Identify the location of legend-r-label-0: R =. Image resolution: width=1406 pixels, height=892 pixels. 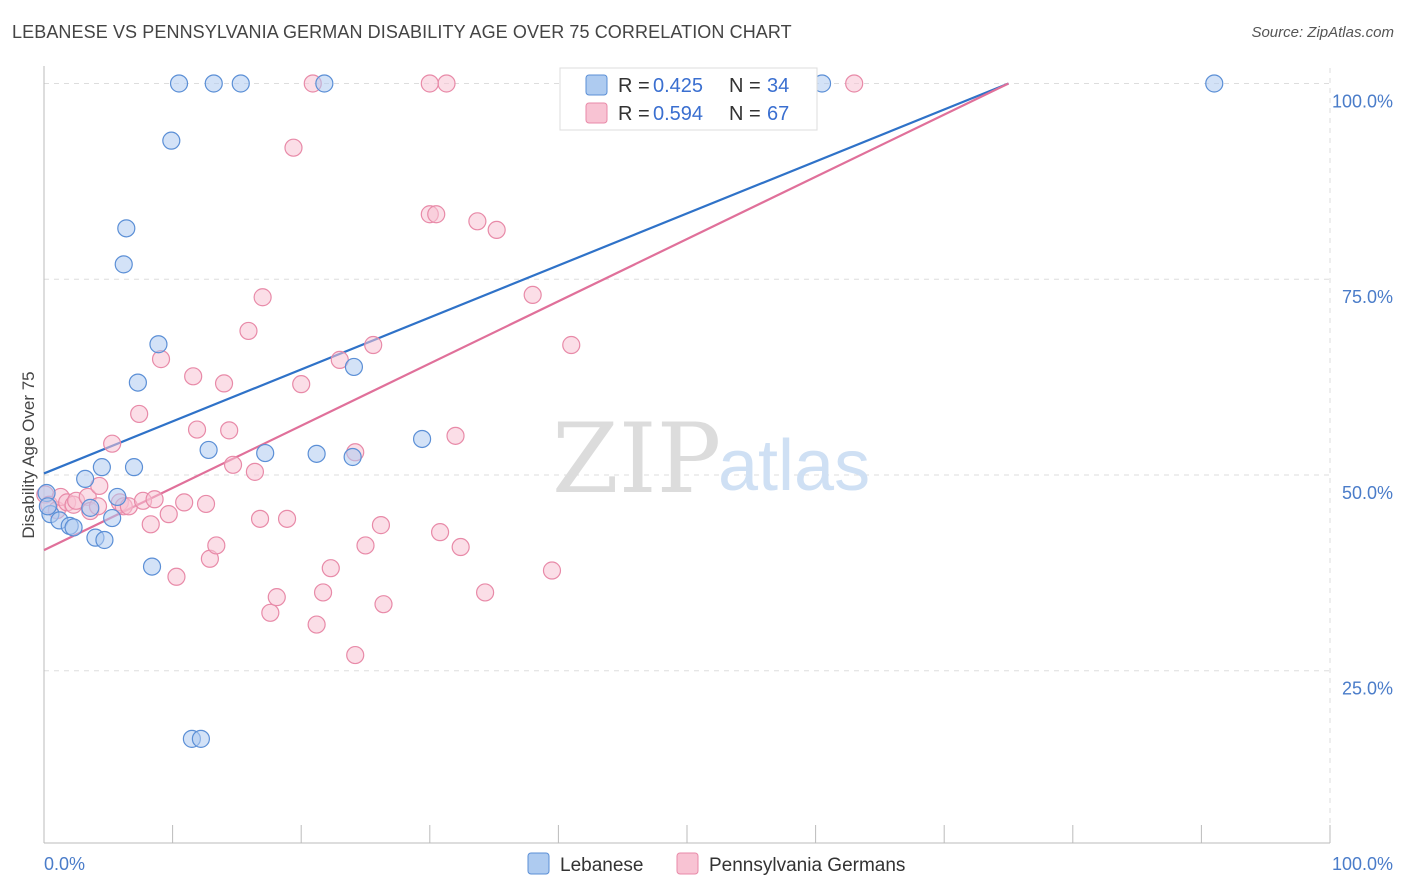
(634, 86).